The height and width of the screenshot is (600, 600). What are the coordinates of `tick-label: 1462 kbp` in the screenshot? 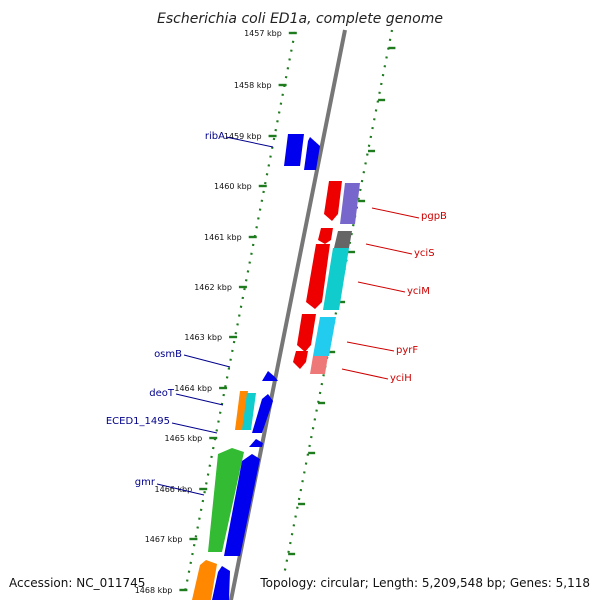 It's located at (213, 287).